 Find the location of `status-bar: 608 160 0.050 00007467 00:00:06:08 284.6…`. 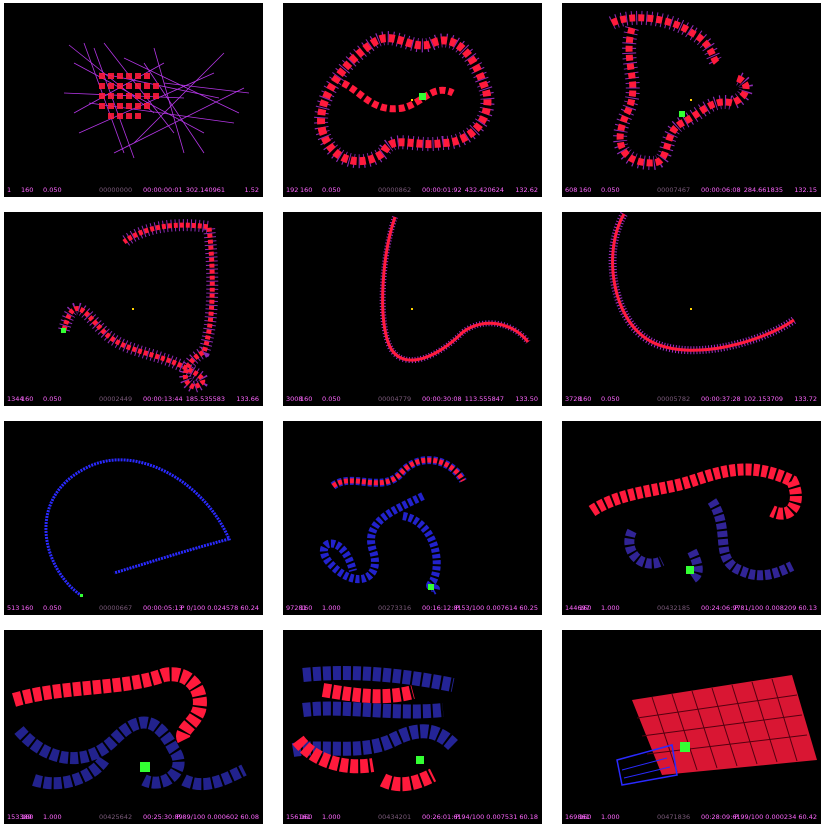

status-bar: 608 160 0.050 00007467 00:00:06:08 284.6… is located at coordinates (691, 190).